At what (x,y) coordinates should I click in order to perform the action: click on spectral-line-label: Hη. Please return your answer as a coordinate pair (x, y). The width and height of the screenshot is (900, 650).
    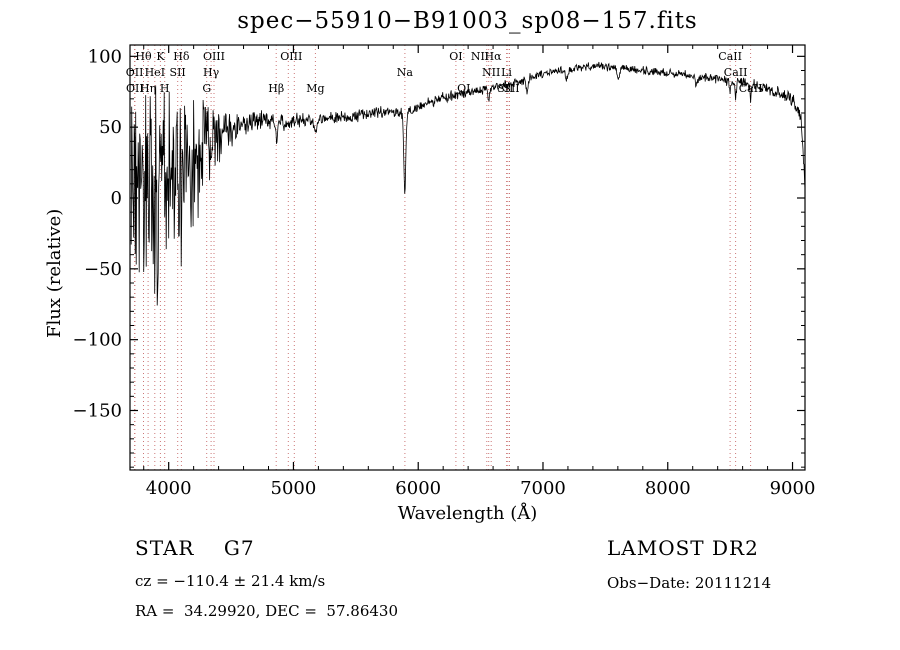
    Looking at the image, I should click on (148, 88).